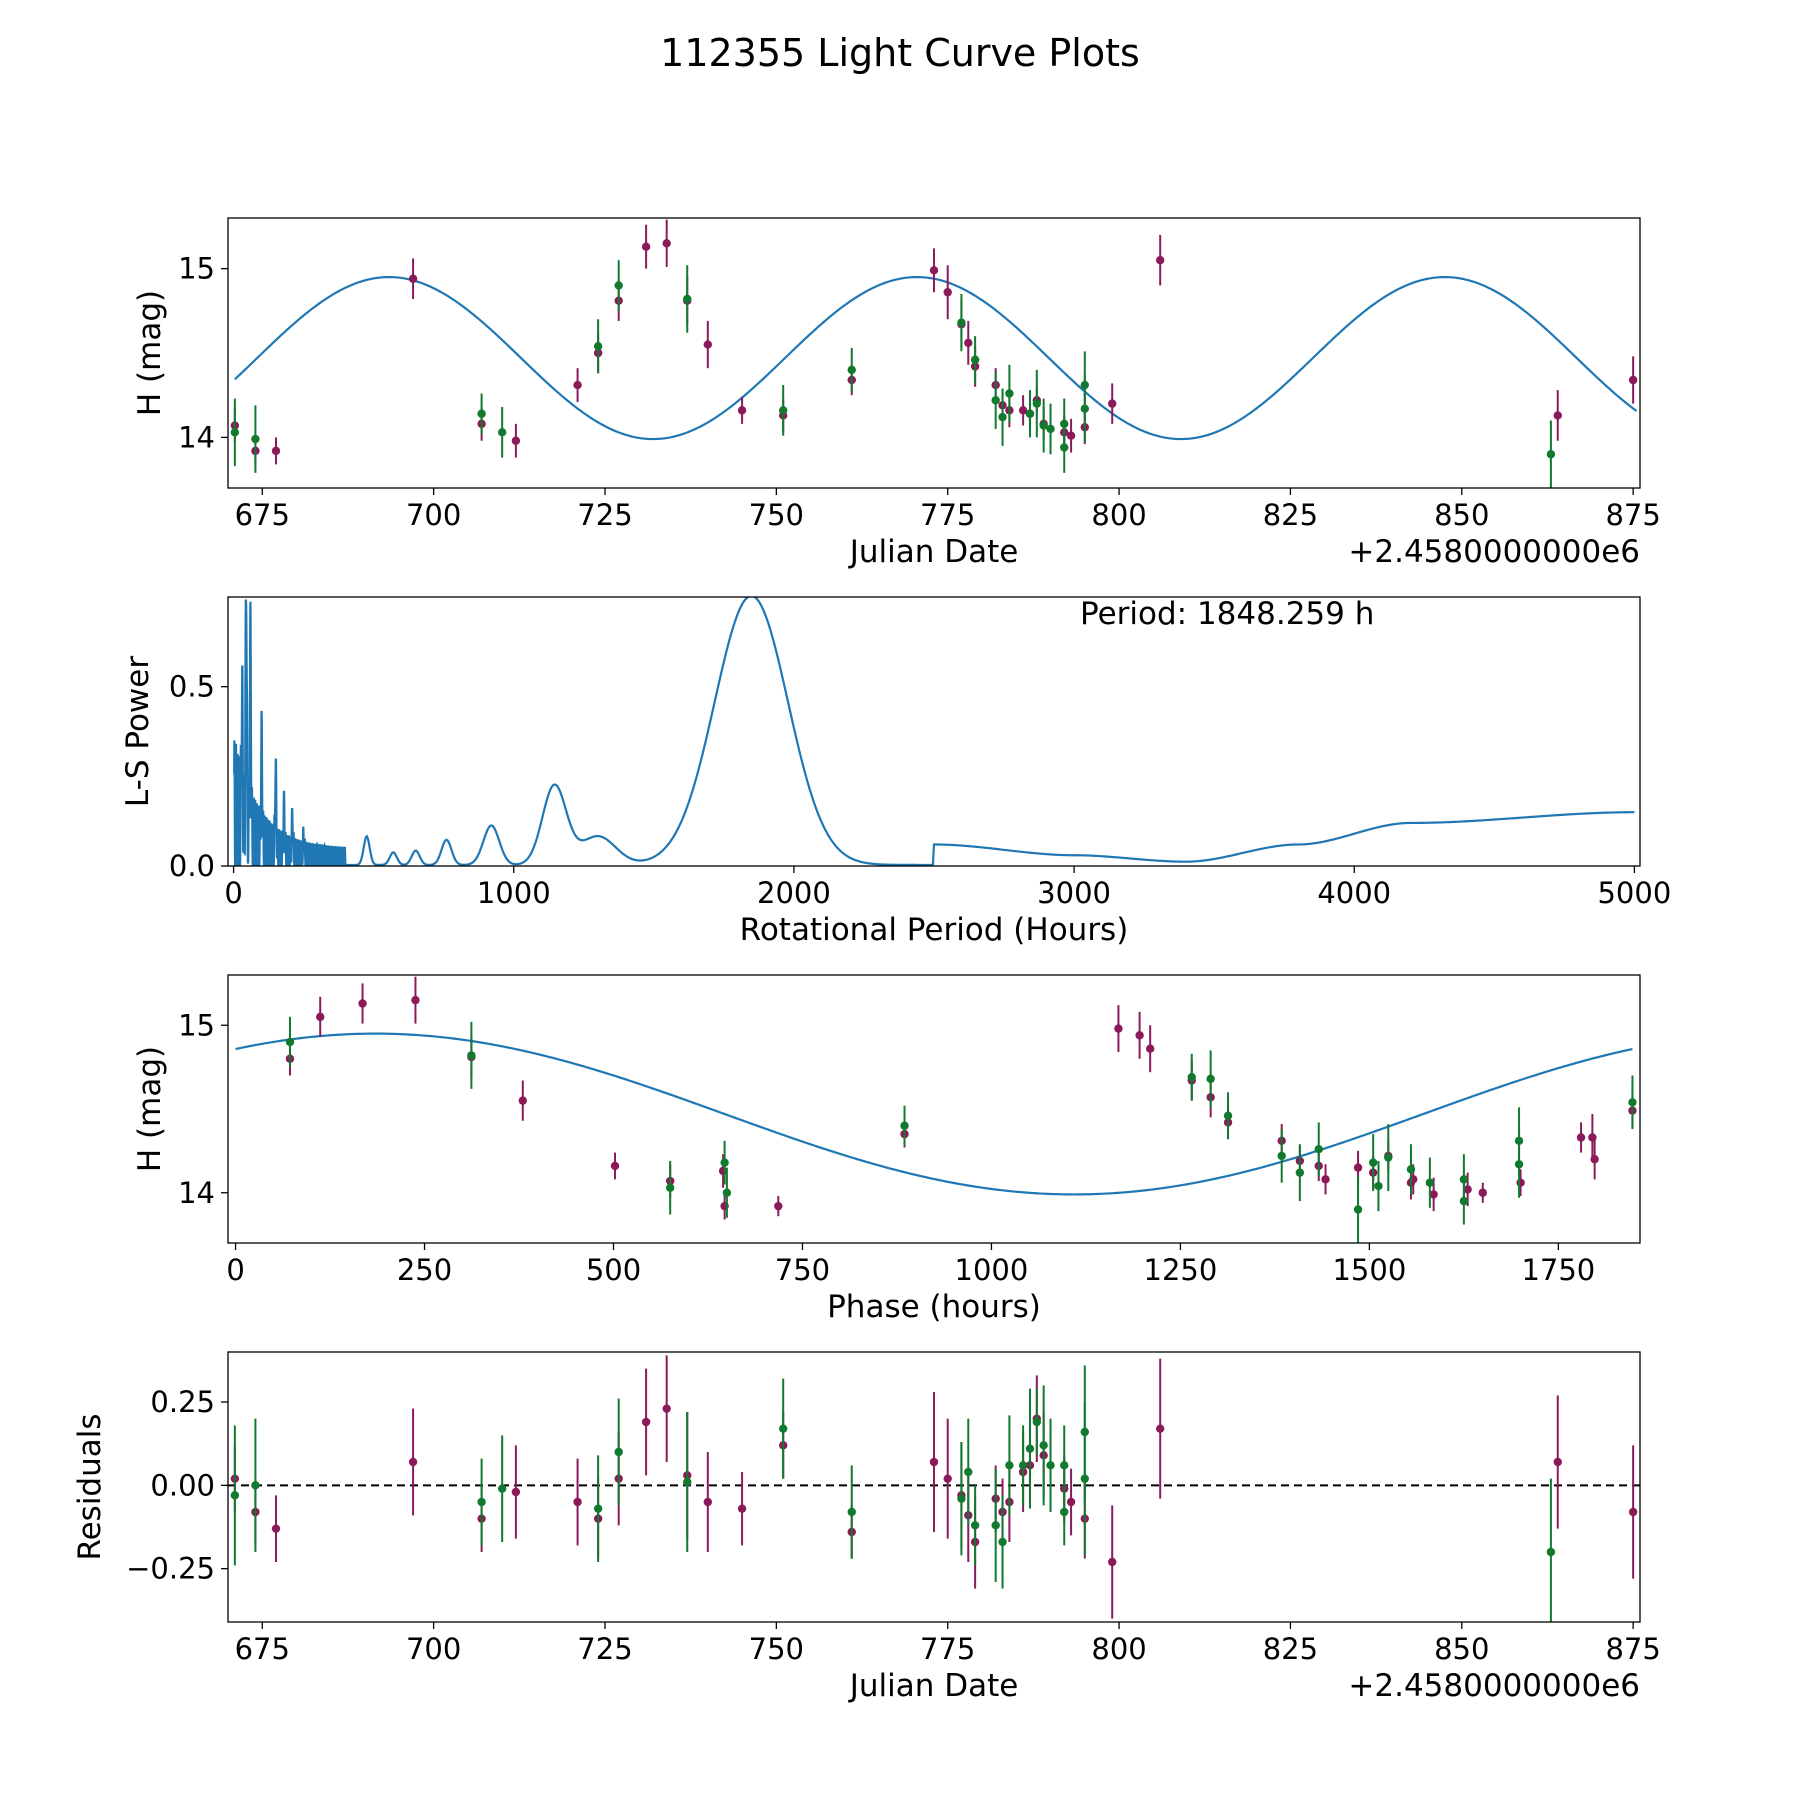  What do you see at coordinates (1461, 1649) in the screenshot?
I see `x-tick-label: 850` at bounding box center [1461, 1649].